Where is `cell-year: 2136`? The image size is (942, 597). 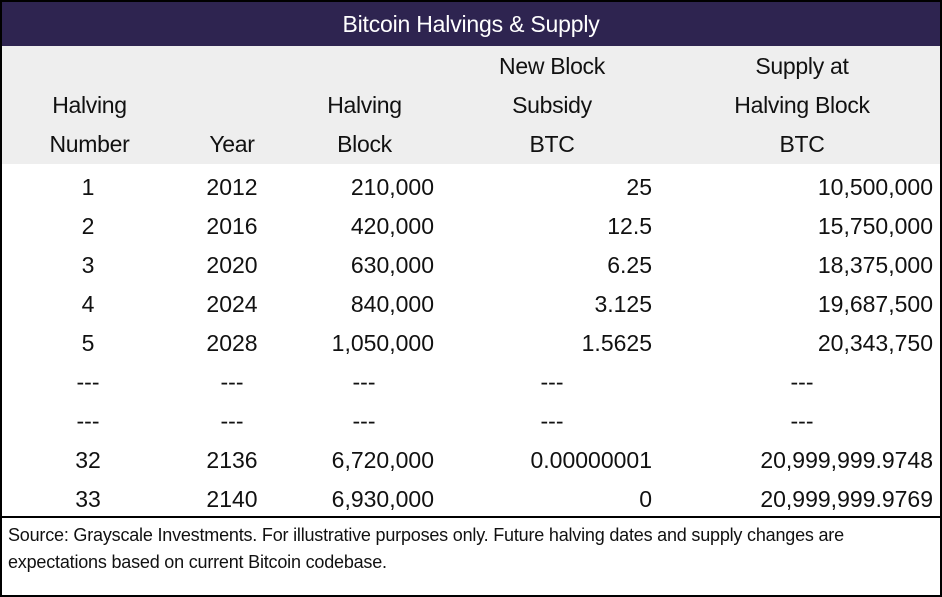 cell-year: 2136 is located at coordinates (232, 460).